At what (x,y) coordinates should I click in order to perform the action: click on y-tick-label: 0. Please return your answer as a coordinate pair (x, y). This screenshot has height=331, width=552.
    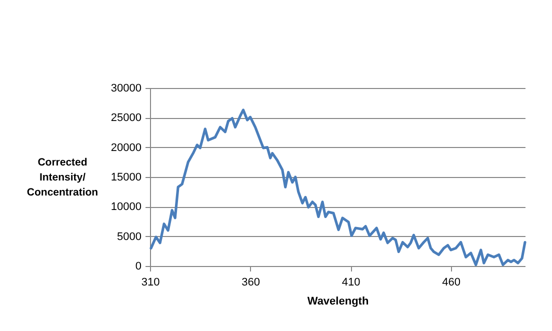
    Looking at the image, I should click on (138, 266).